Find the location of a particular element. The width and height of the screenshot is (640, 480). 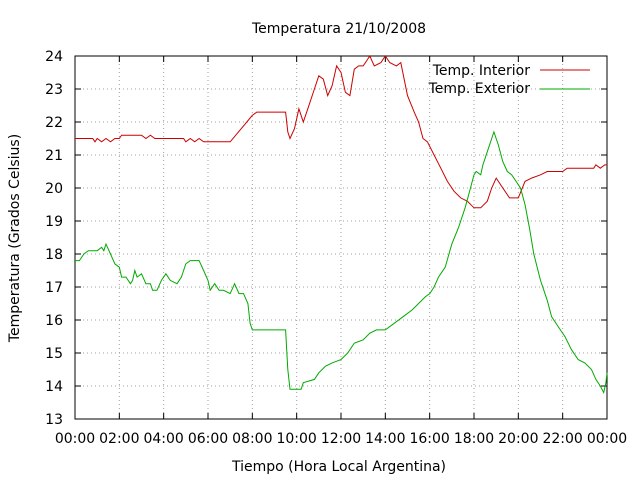

y-tick-label: 18 is located at coordinates (54, 255).